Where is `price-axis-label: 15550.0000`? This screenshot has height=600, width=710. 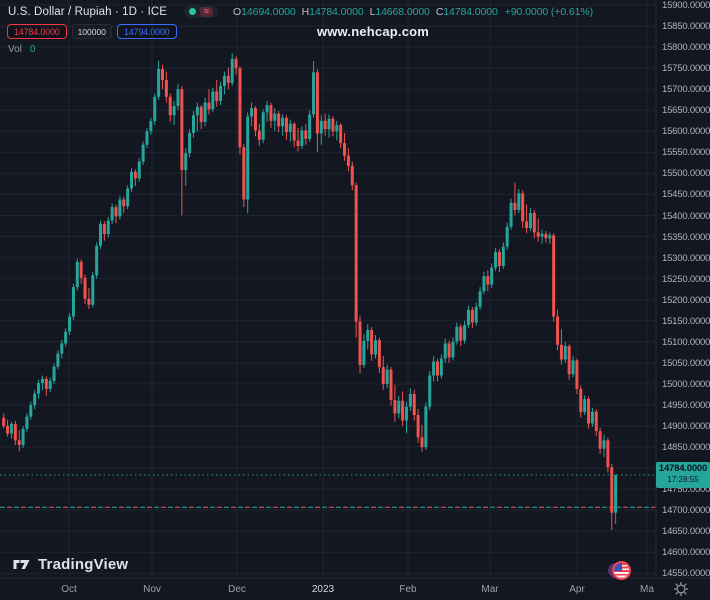
price-axis-label: 15550.0000 is located at coordinates (686, 153).